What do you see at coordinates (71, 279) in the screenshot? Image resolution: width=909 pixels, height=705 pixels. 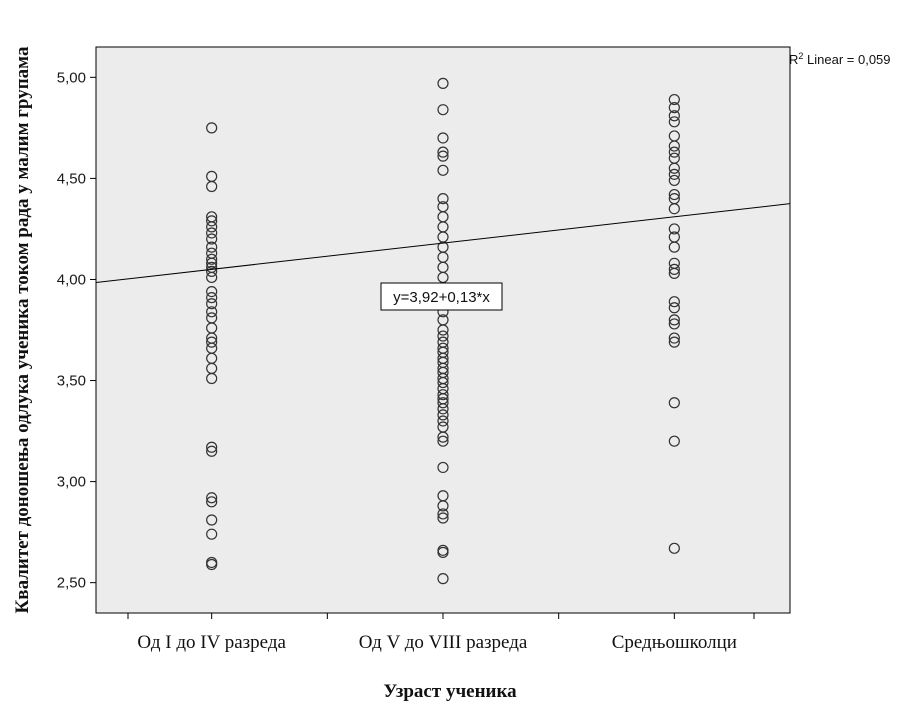 I see `y-tick-label: 4,00` at bounding box center [71, 279].